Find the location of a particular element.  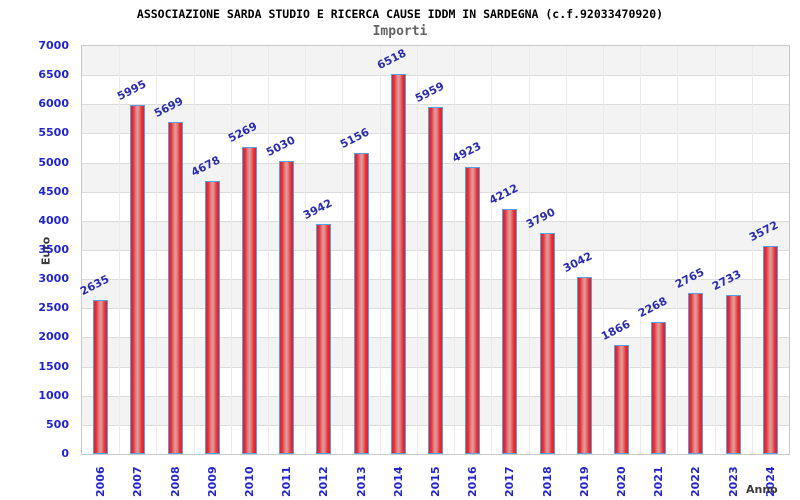

bar-2012 is located at coordinates (324, 339).